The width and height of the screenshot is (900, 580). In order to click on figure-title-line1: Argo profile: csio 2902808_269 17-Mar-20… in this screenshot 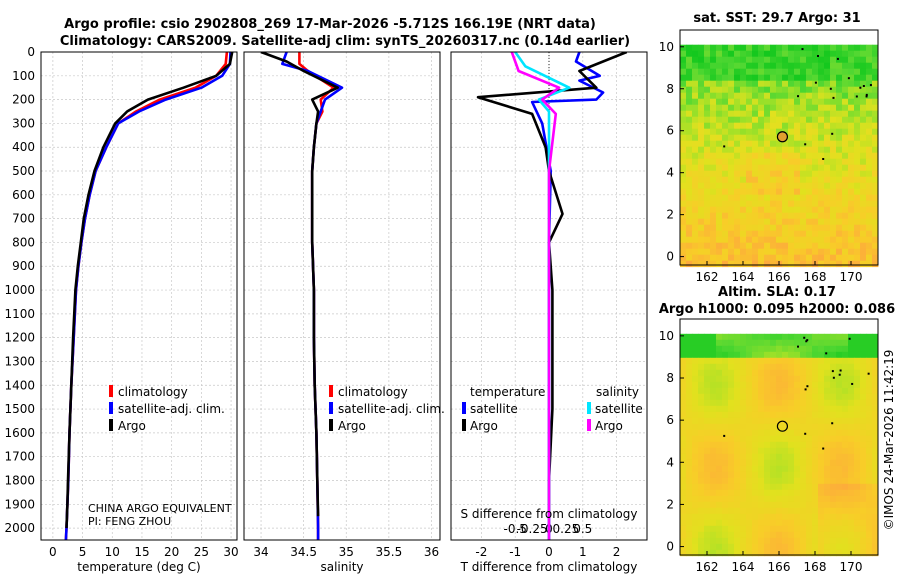, I will do `click(330, 24)`.